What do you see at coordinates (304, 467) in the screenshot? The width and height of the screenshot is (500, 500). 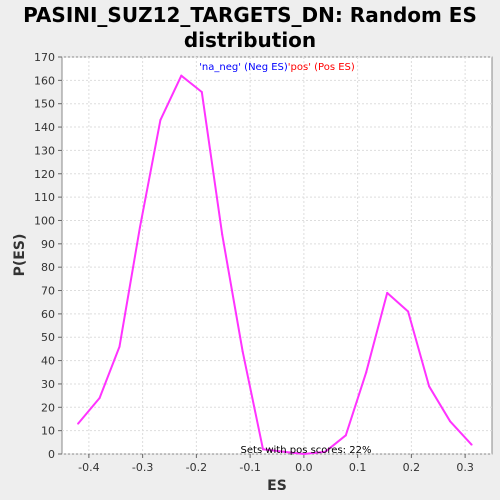 I see `x-tick-label: 0.0` at bounding box center [304, 467].